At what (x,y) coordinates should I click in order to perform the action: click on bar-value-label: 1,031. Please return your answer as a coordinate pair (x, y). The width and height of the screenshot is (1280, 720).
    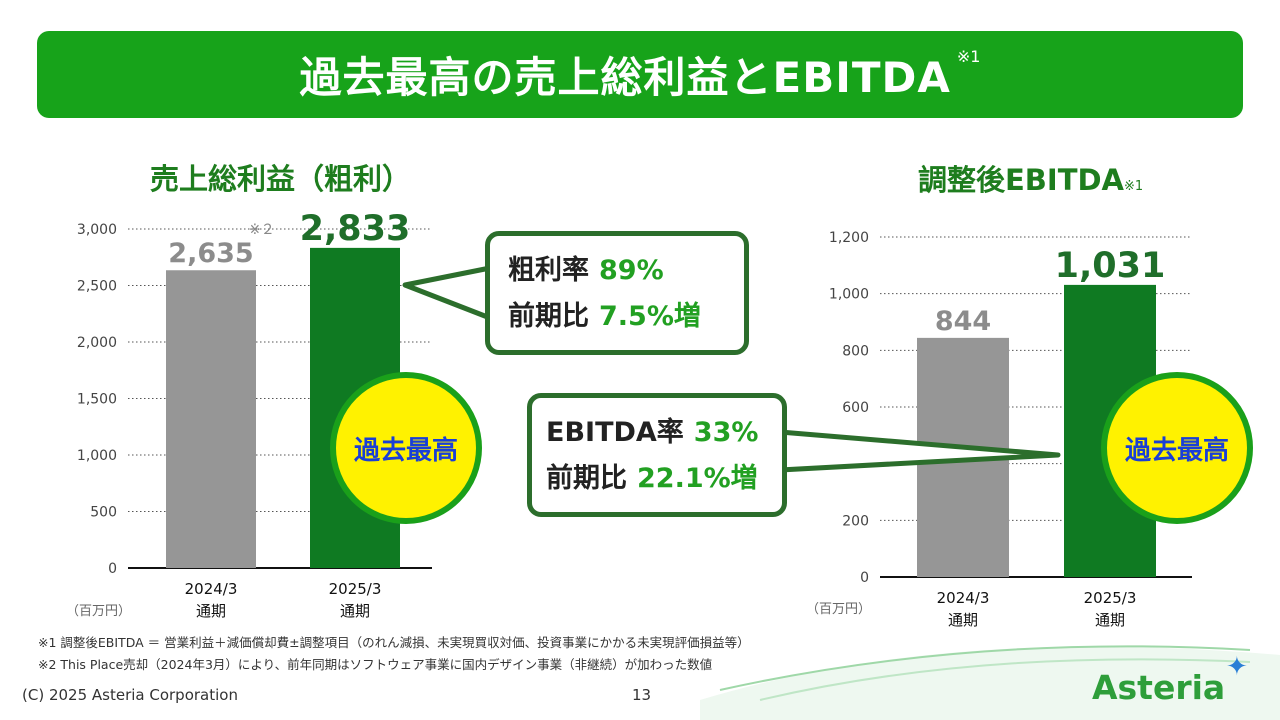
    Looking at the image, I should click on (1110, 266).